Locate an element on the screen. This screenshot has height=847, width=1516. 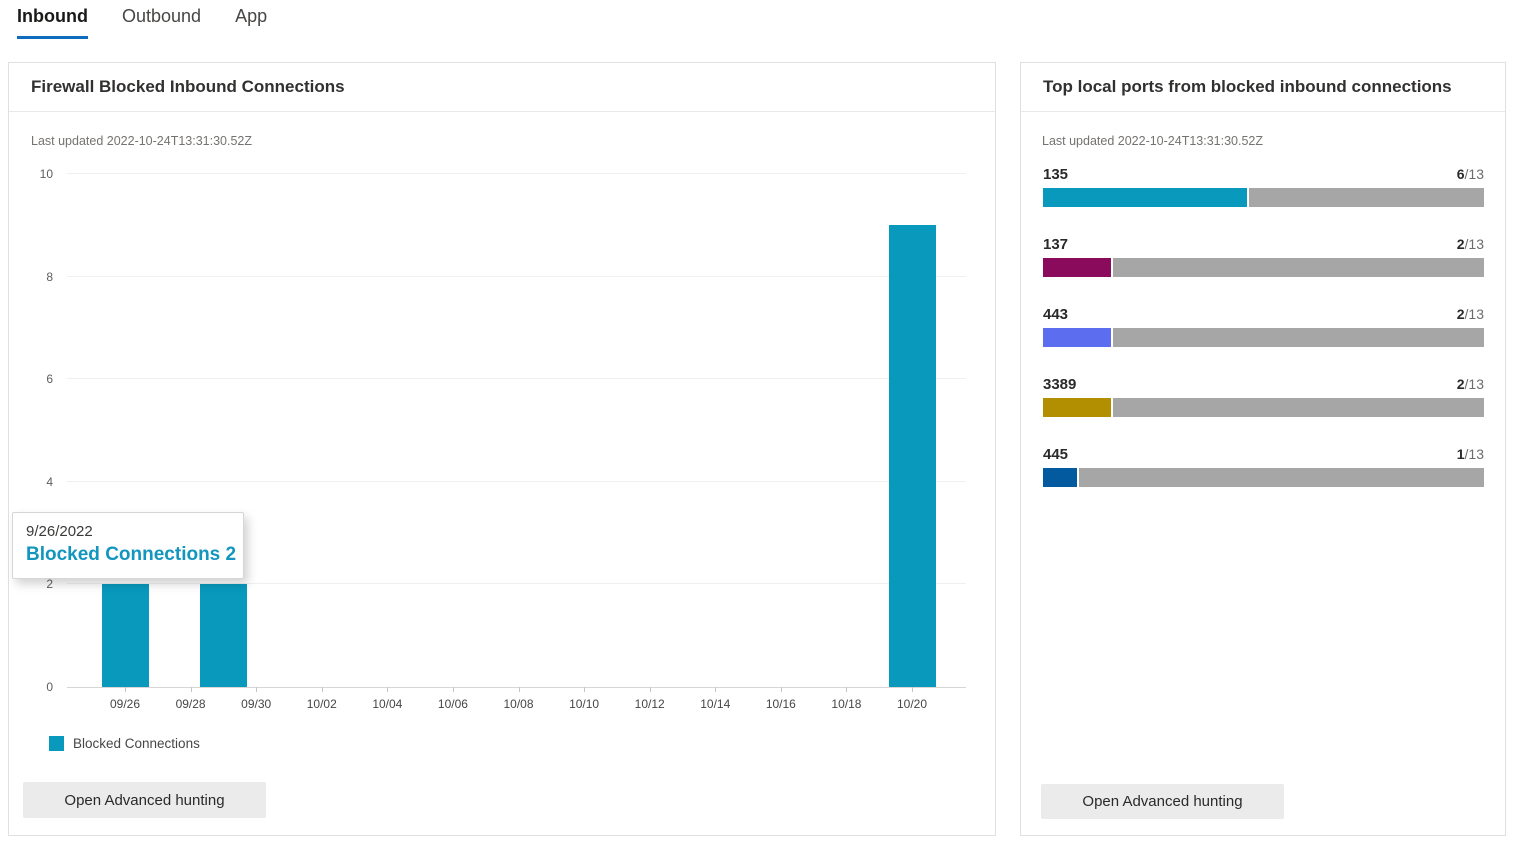
port-number: 135 is located at coordinates (1056, 174).